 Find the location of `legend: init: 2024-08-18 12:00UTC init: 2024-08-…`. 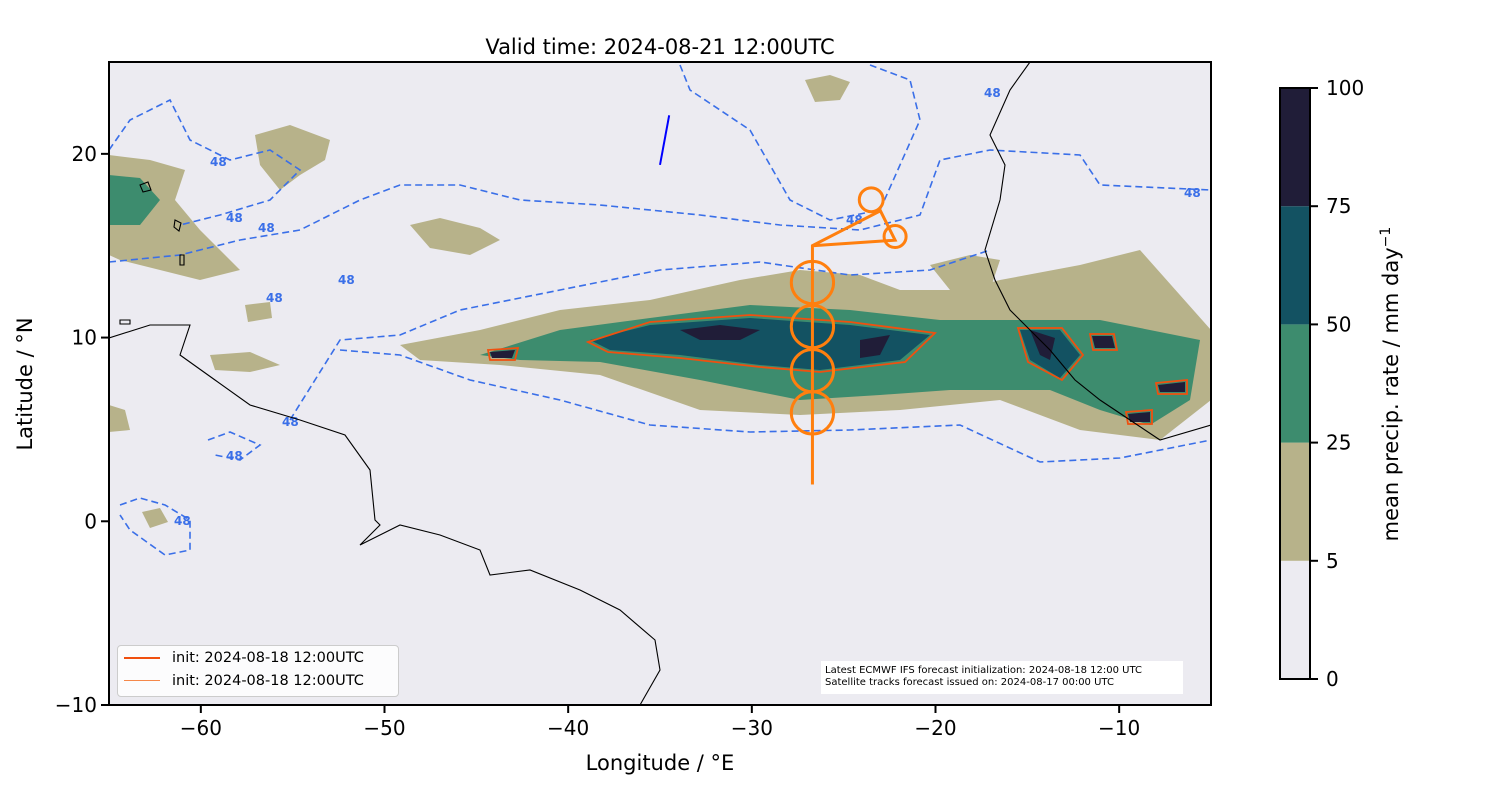

legend: init: 2024-08-18 12:00UTC init: 2024-08-… is located at coordinates (258, 671).